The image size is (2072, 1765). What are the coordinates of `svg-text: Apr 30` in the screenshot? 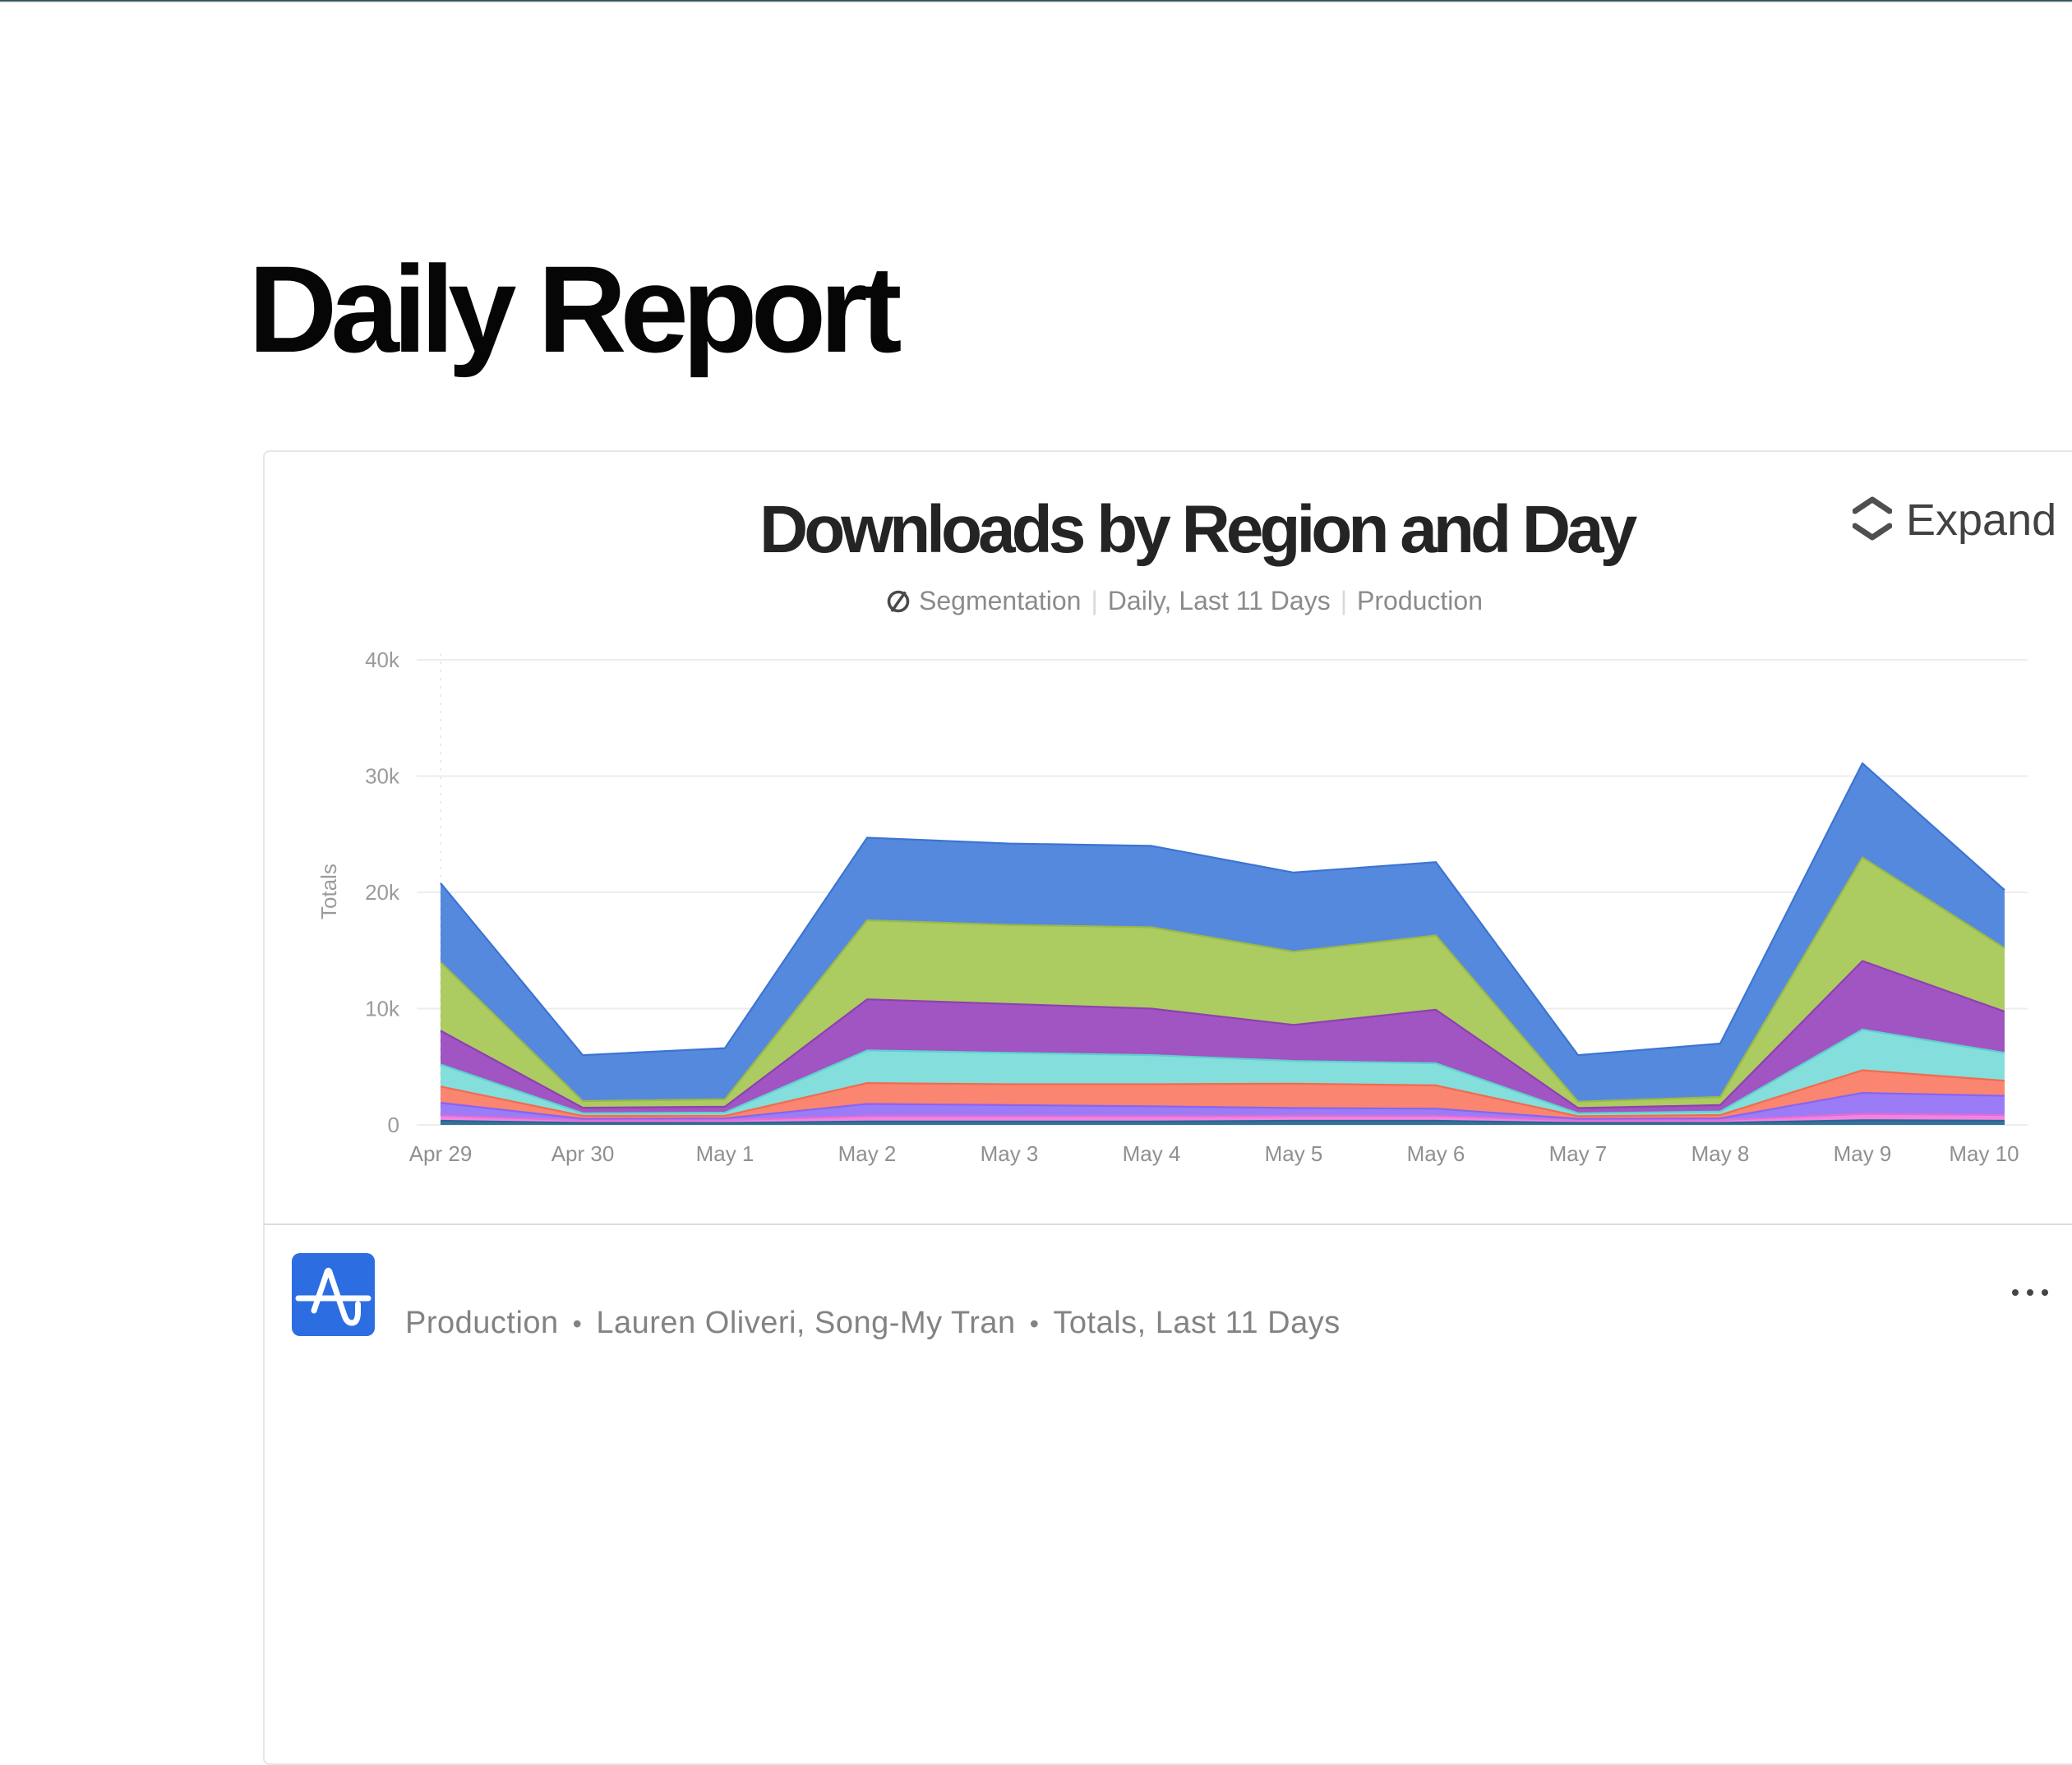 It's located at (583, 1153).